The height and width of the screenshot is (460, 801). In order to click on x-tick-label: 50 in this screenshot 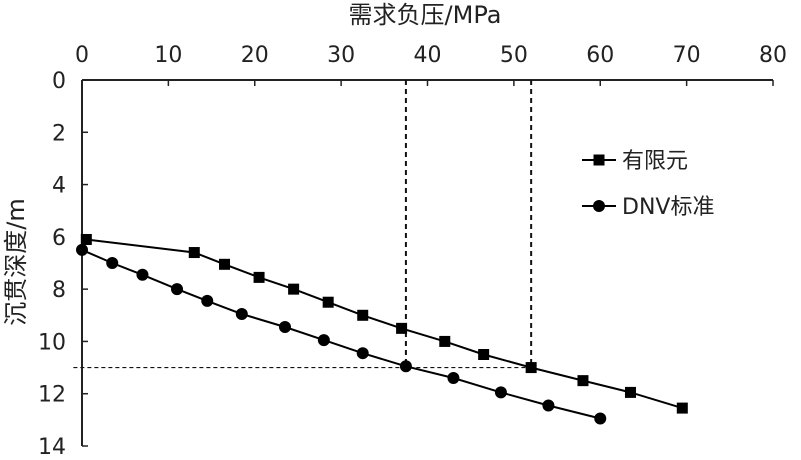, I will do `click(514, 55)`.